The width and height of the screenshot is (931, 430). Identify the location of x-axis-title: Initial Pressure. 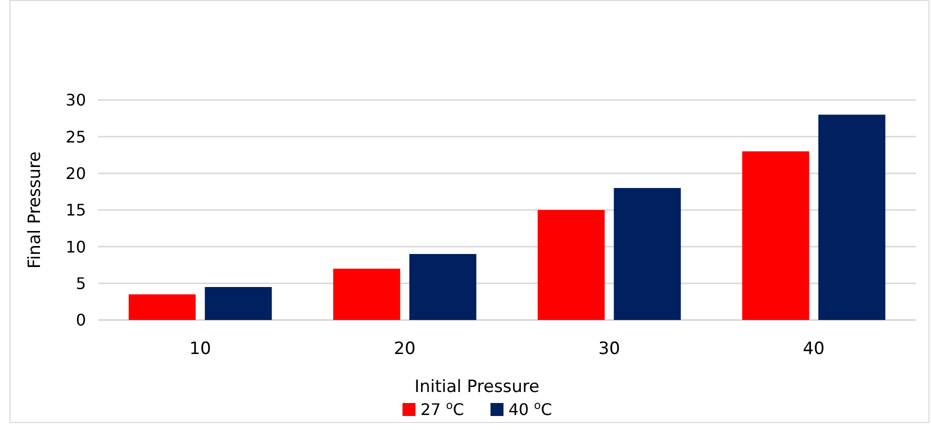
(477, 387).